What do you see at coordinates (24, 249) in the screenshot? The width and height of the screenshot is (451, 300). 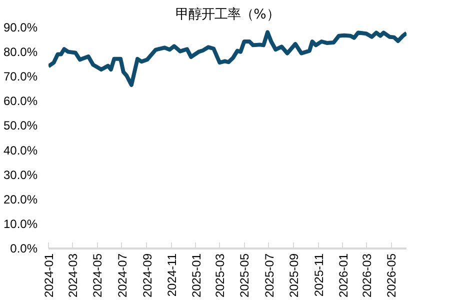 I see `y-tick-label: 0.0%` at bounding box center [24, 249].